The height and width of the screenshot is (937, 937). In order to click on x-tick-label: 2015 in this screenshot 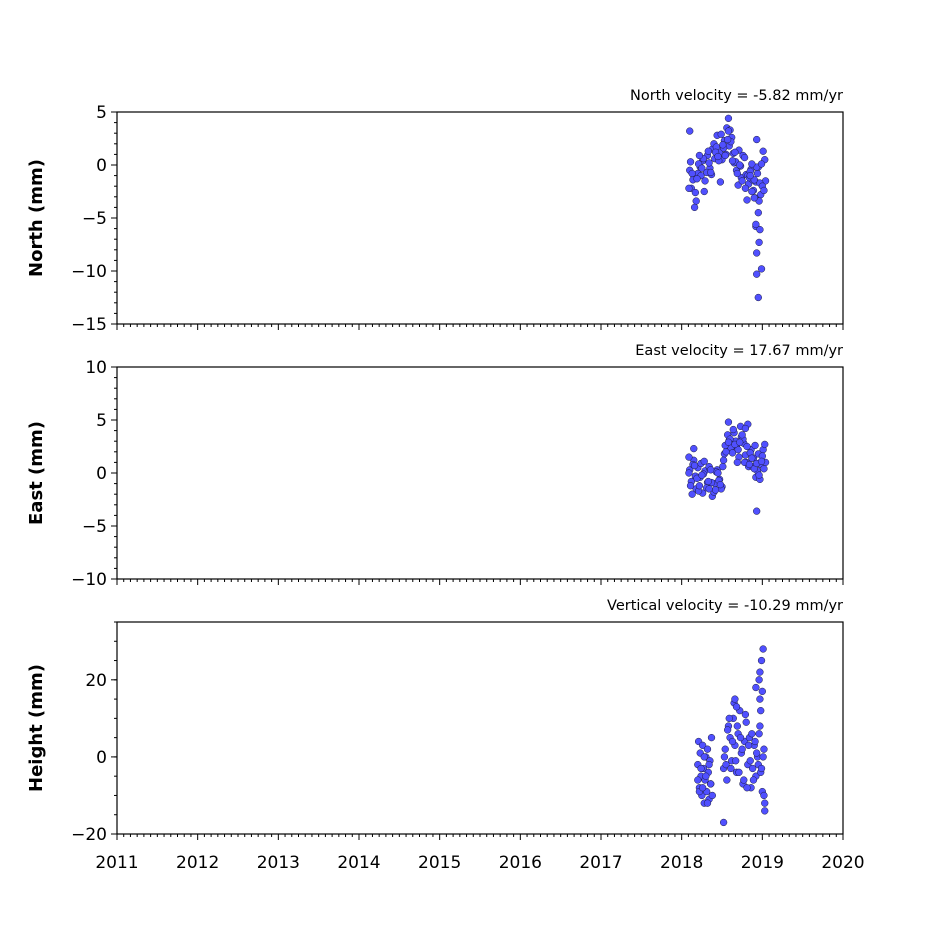, I will do `click(439, 863)`.